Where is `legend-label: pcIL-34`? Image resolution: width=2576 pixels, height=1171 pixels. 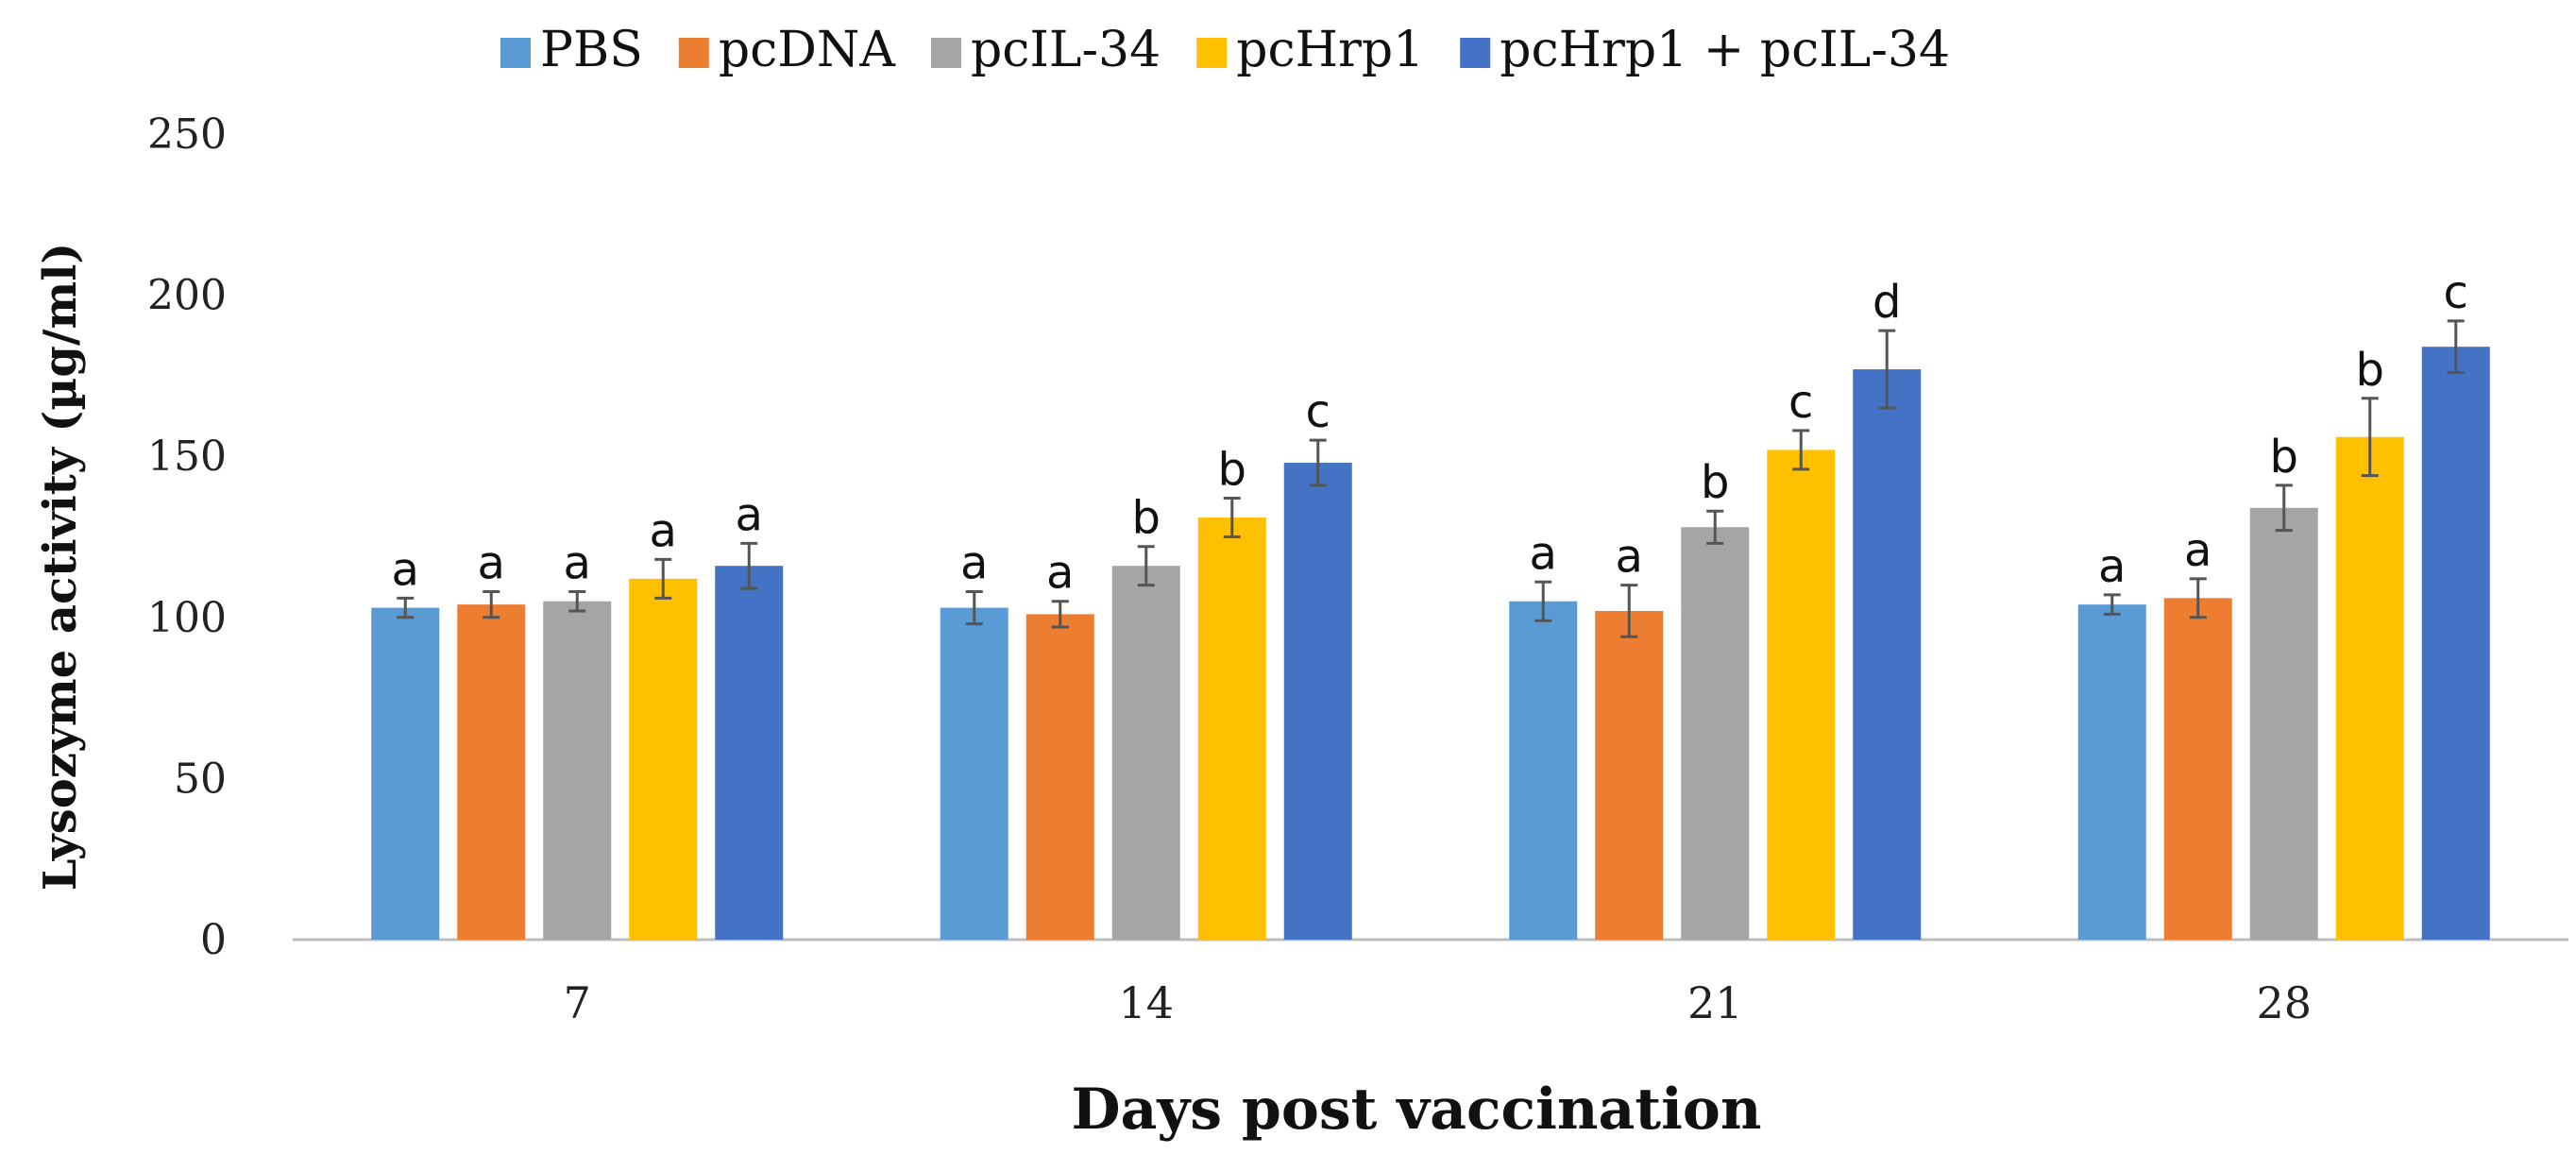 legend-label: pcIL-34 is located at coordinates (1066, 50).